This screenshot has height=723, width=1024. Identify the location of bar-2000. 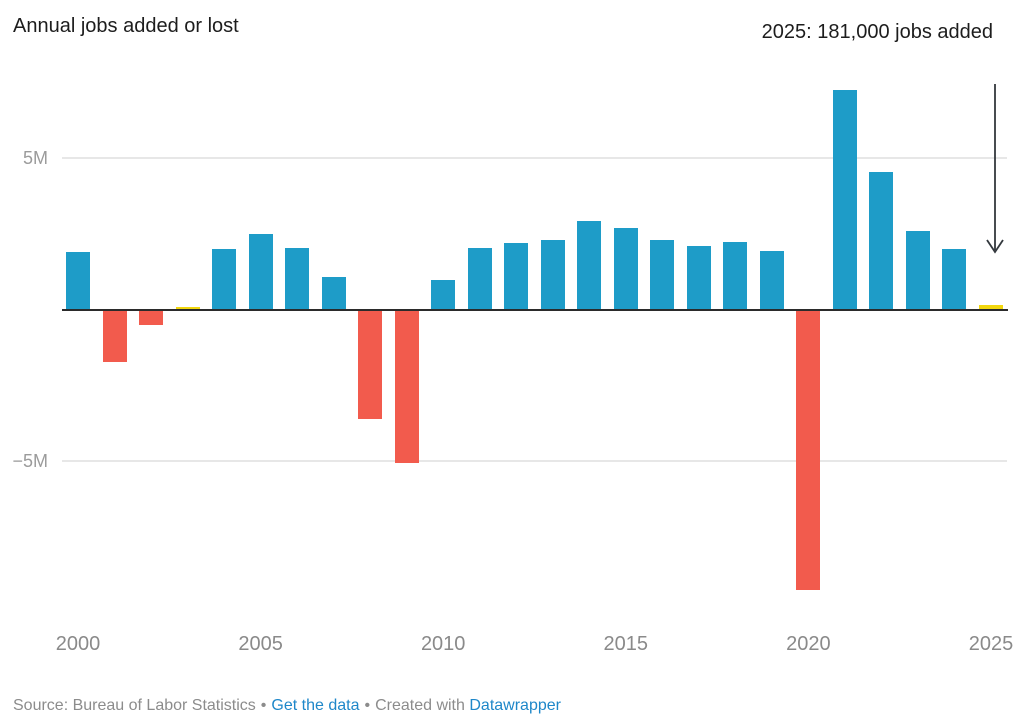
(78, 281).